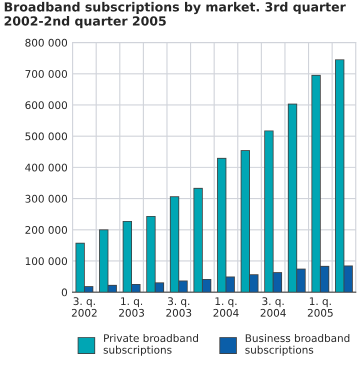 The height and width of the screenshot is (387, 363). I want to click on y-tick-label: 400 000, so click(46, 168).